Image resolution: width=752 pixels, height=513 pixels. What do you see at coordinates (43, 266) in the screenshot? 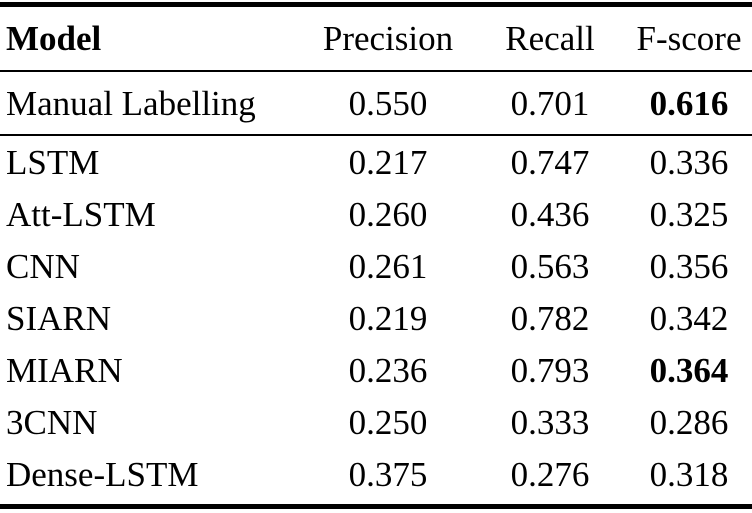
I see `model-name: CNN` at bounding box center [43, 266].